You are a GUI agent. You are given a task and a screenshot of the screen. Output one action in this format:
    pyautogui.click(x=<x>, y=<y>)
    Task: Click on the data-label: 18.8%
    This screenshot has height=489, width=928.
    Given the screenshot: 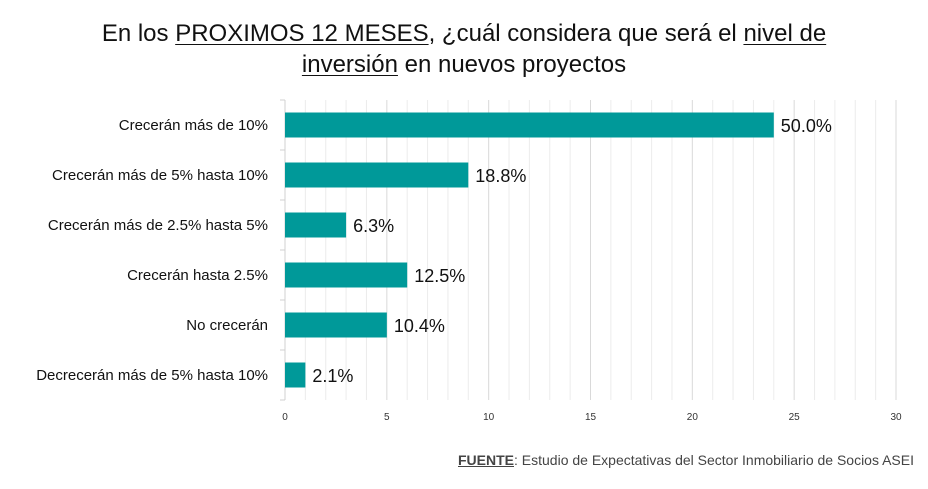 What is the action you would take?
    pyautogui.click(x=500, y=176)
    